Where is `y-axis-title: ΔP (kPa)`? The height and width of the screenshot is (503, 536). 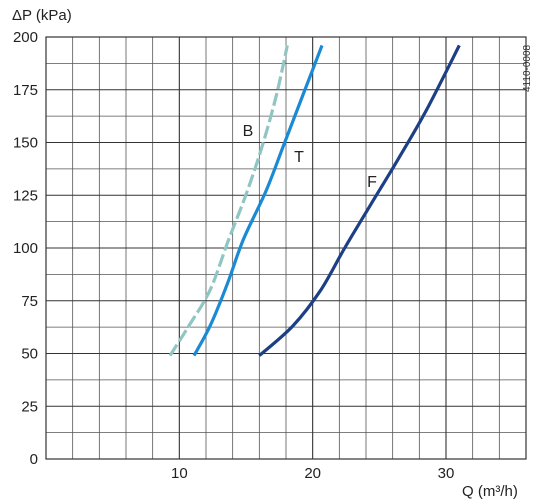
y-axis-title: ΔP (kPa) is located at coordinates (42, 15).